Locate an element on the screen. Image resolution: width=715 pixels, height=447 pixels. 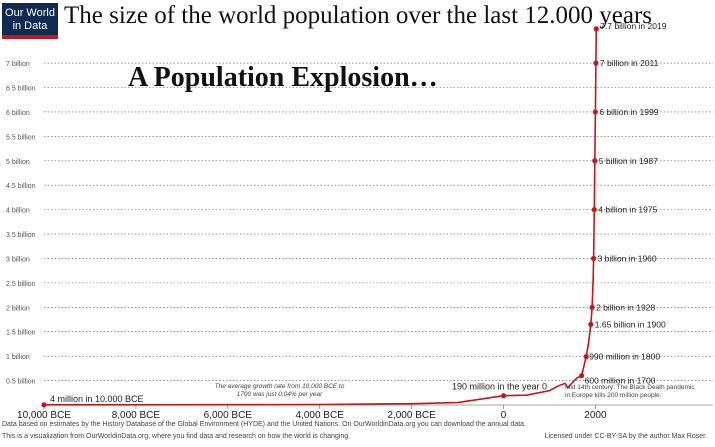
logo-accent-bar is located at coordinates (30, 37).